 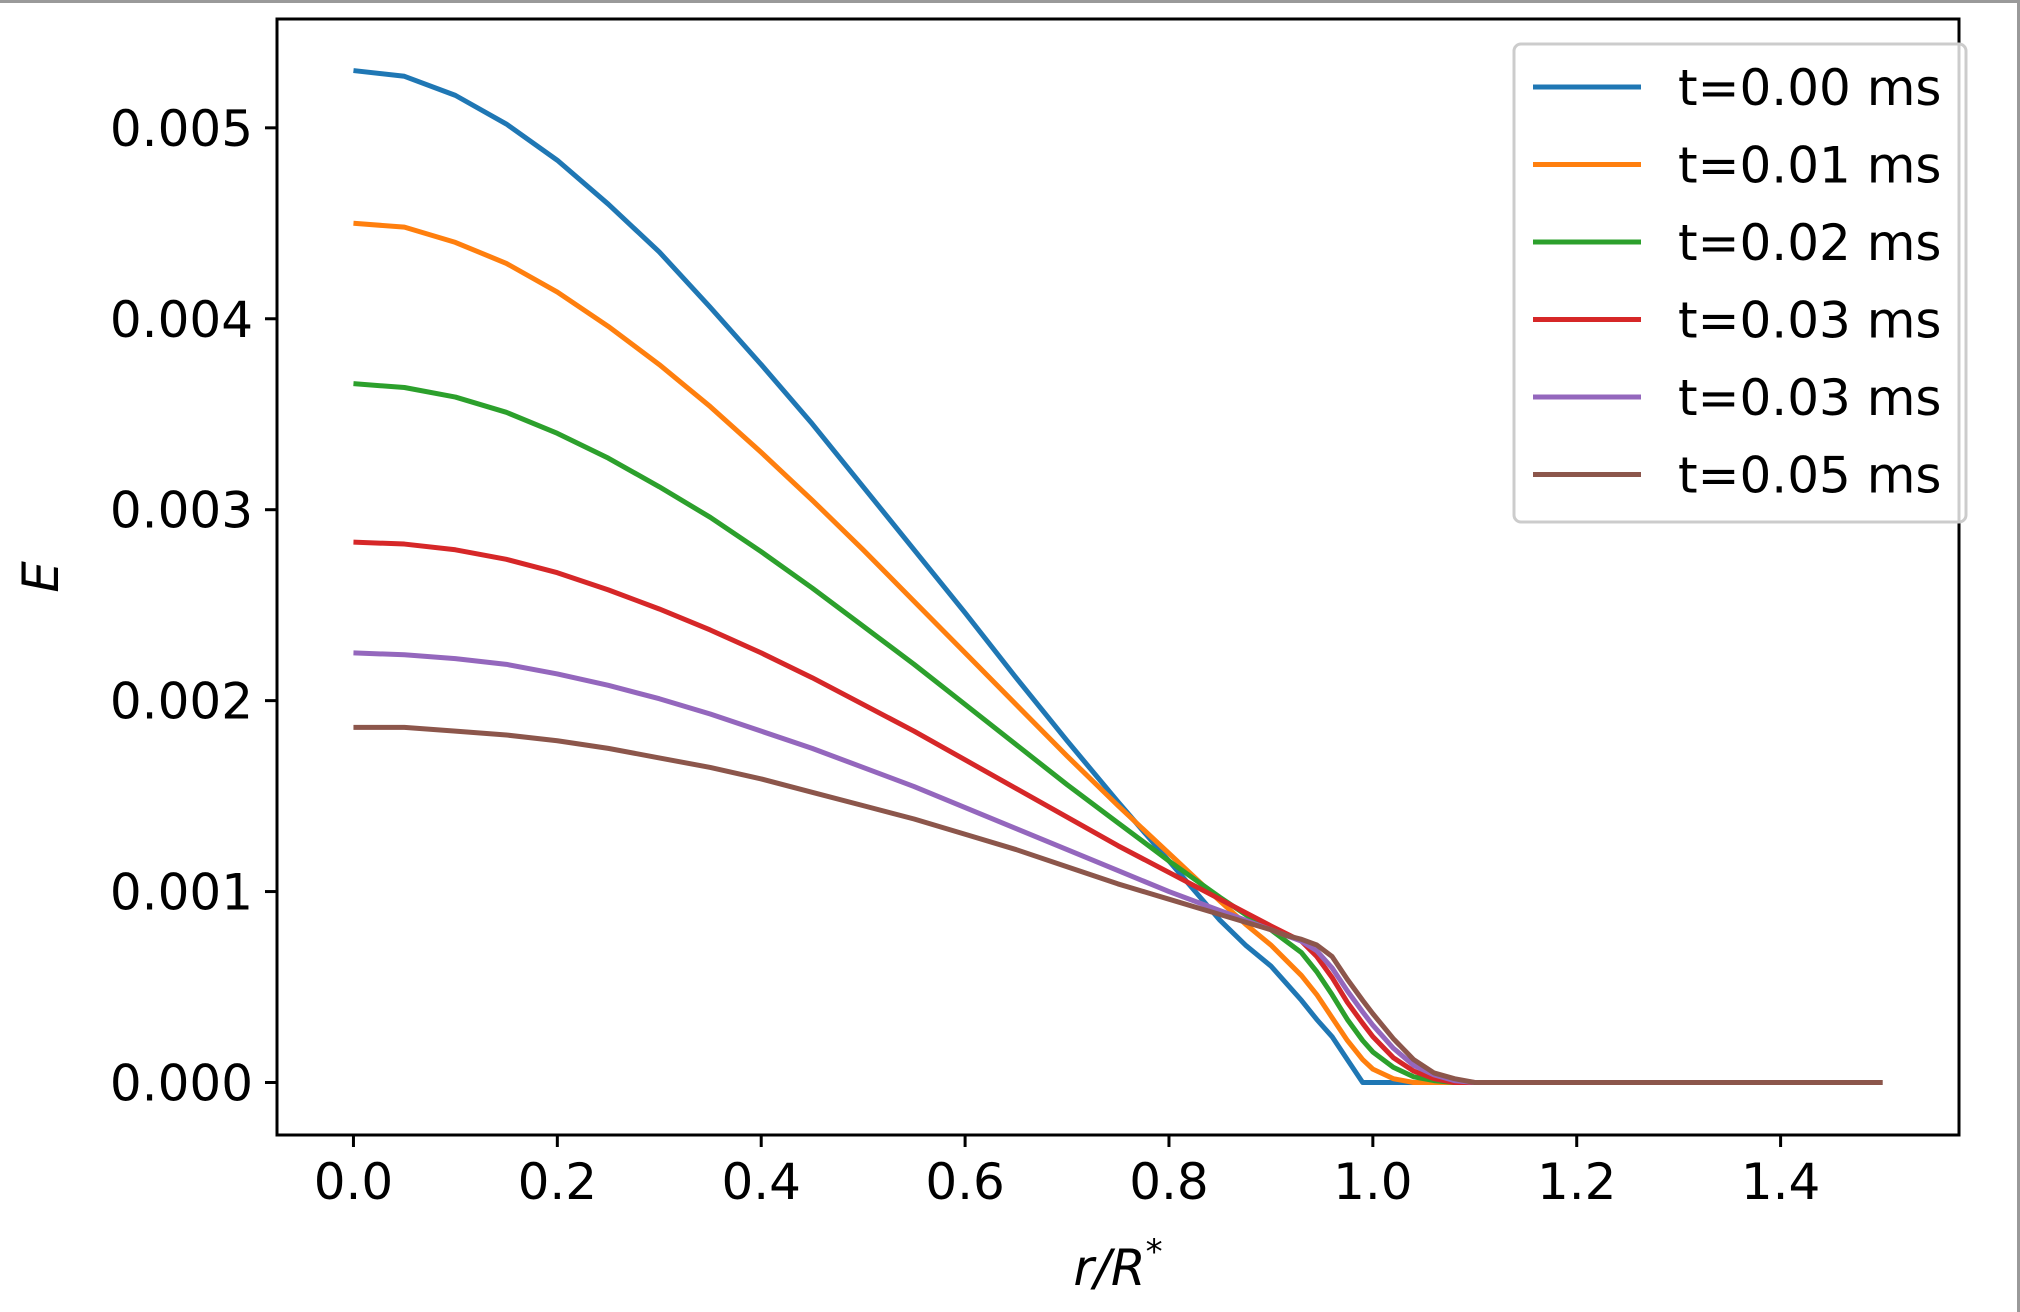 I want to click on legend-label-1: t=0.00 ms, so click(x=1809, y=88).